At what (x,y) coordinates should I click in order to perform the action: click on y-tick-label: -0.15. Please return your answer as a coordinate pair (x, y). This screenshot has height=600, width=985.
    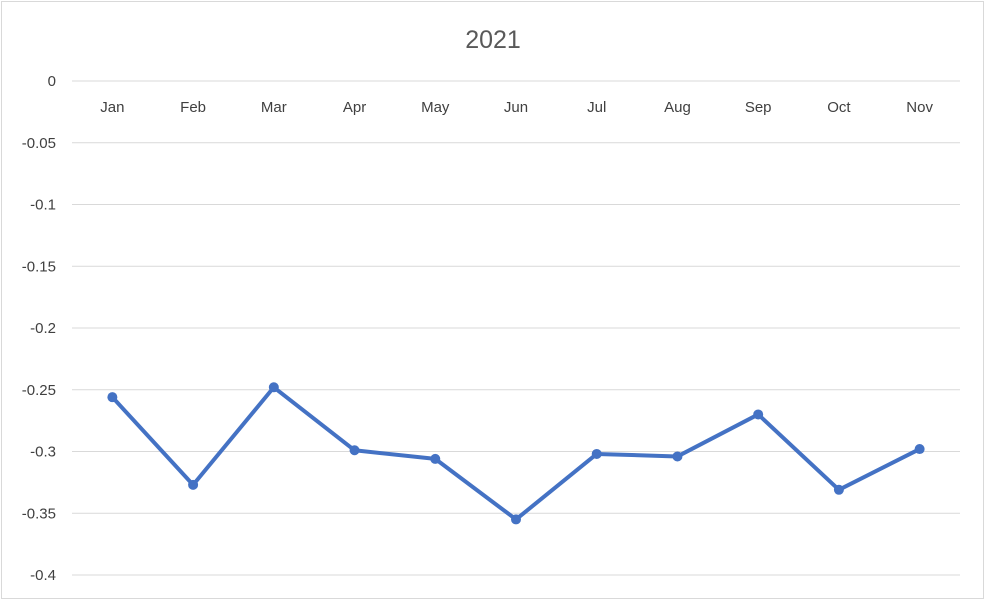
    Looking at the image, I should click on (39, 266).